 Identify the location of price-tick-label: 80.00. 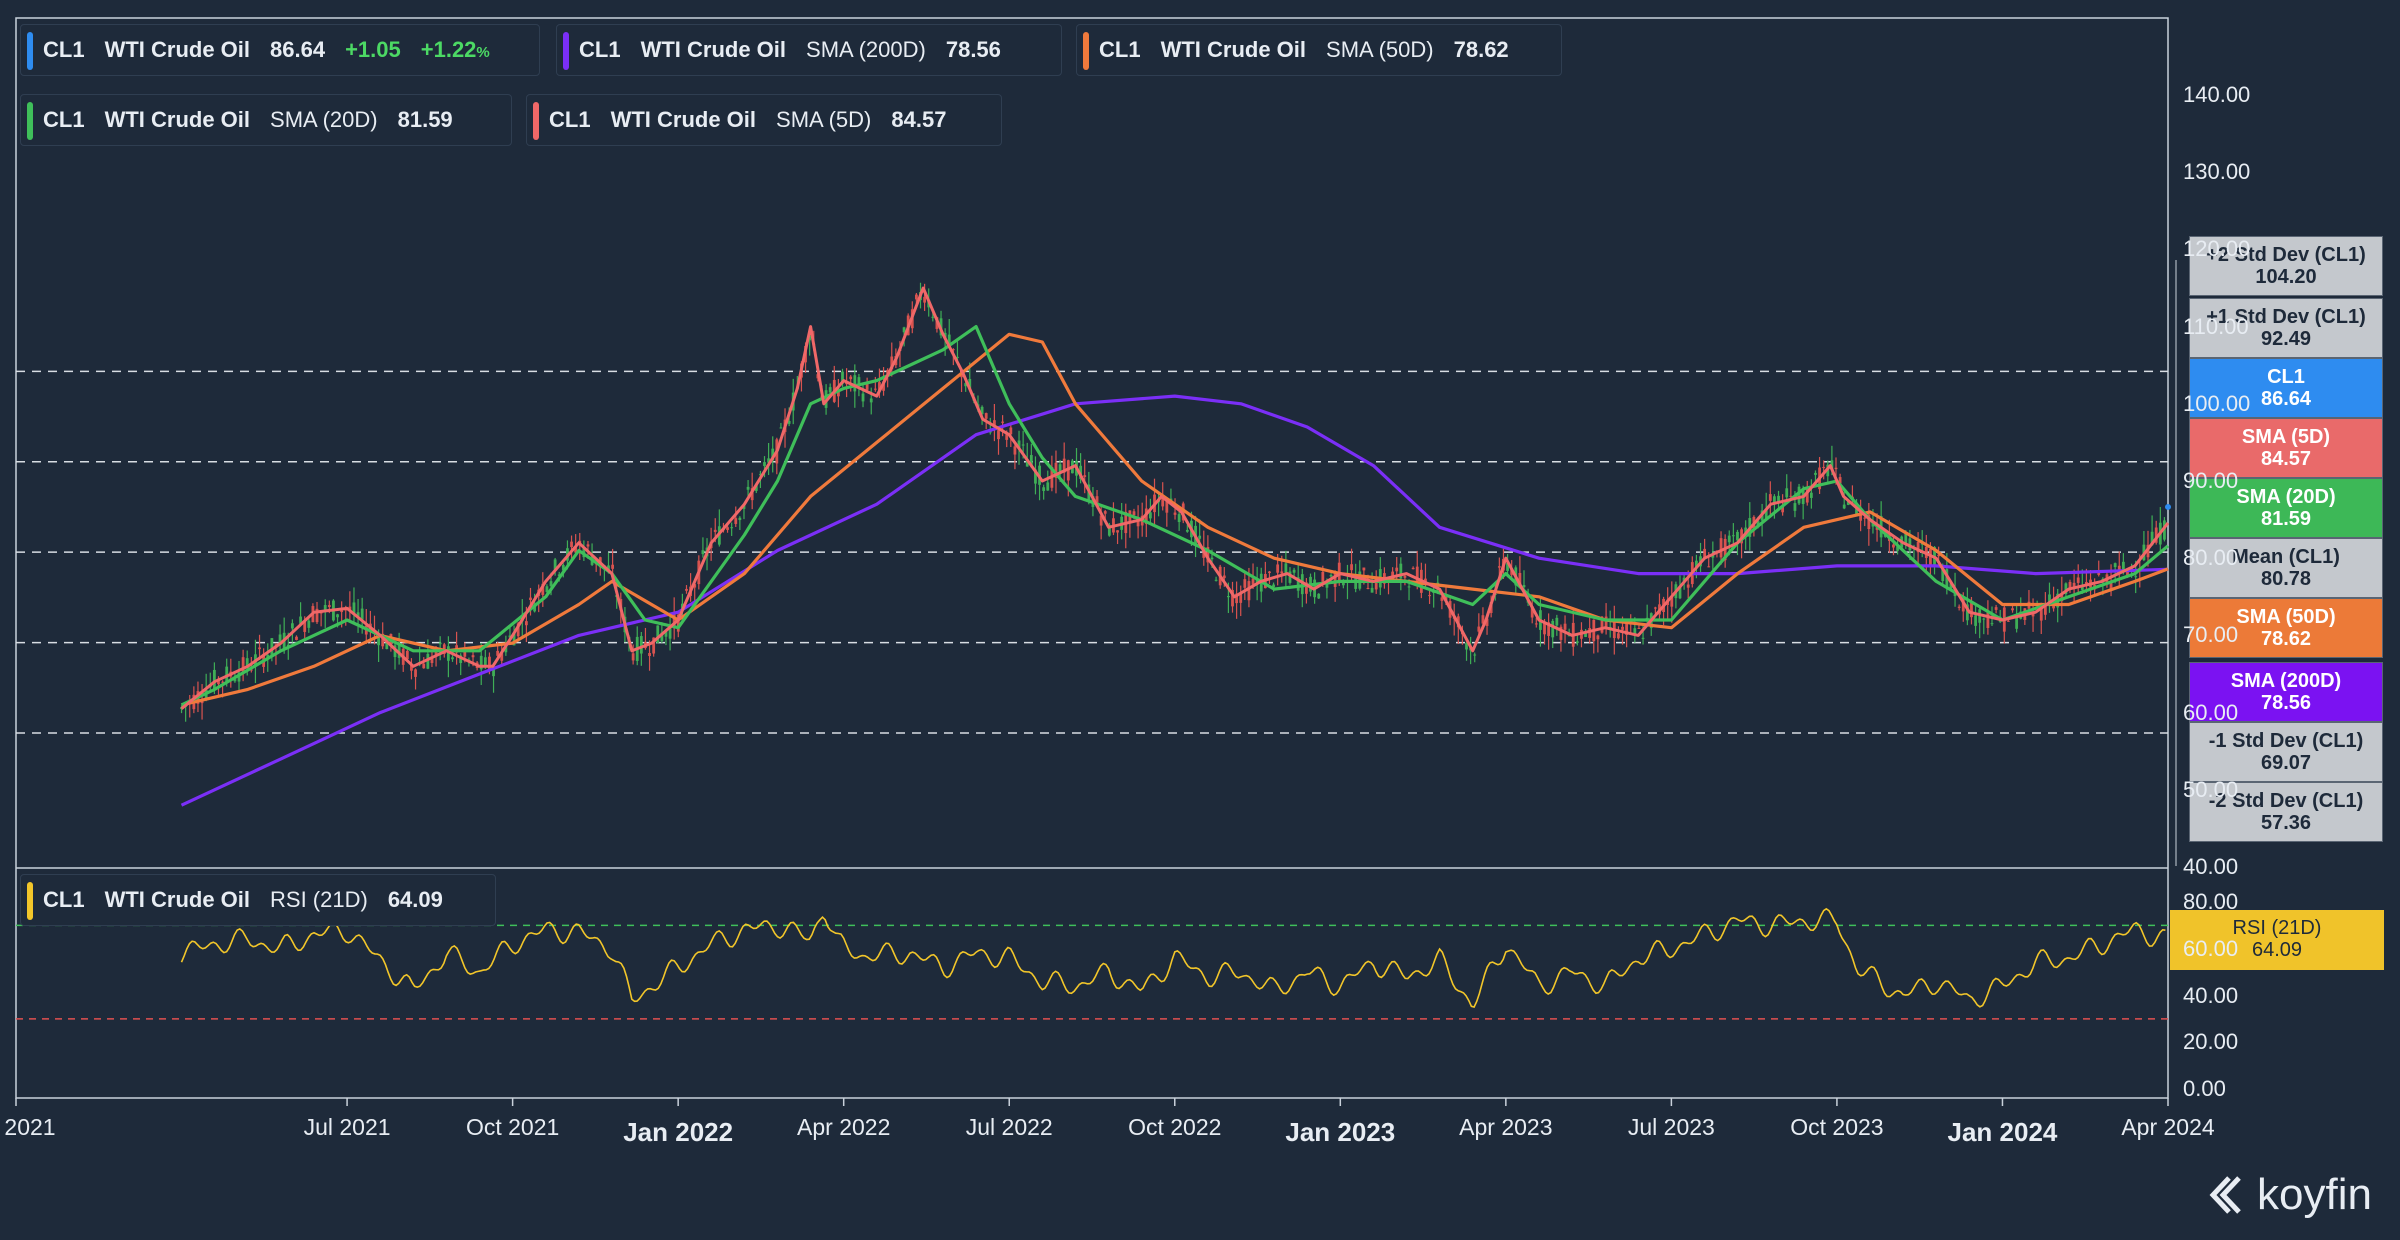
(2211, 558).